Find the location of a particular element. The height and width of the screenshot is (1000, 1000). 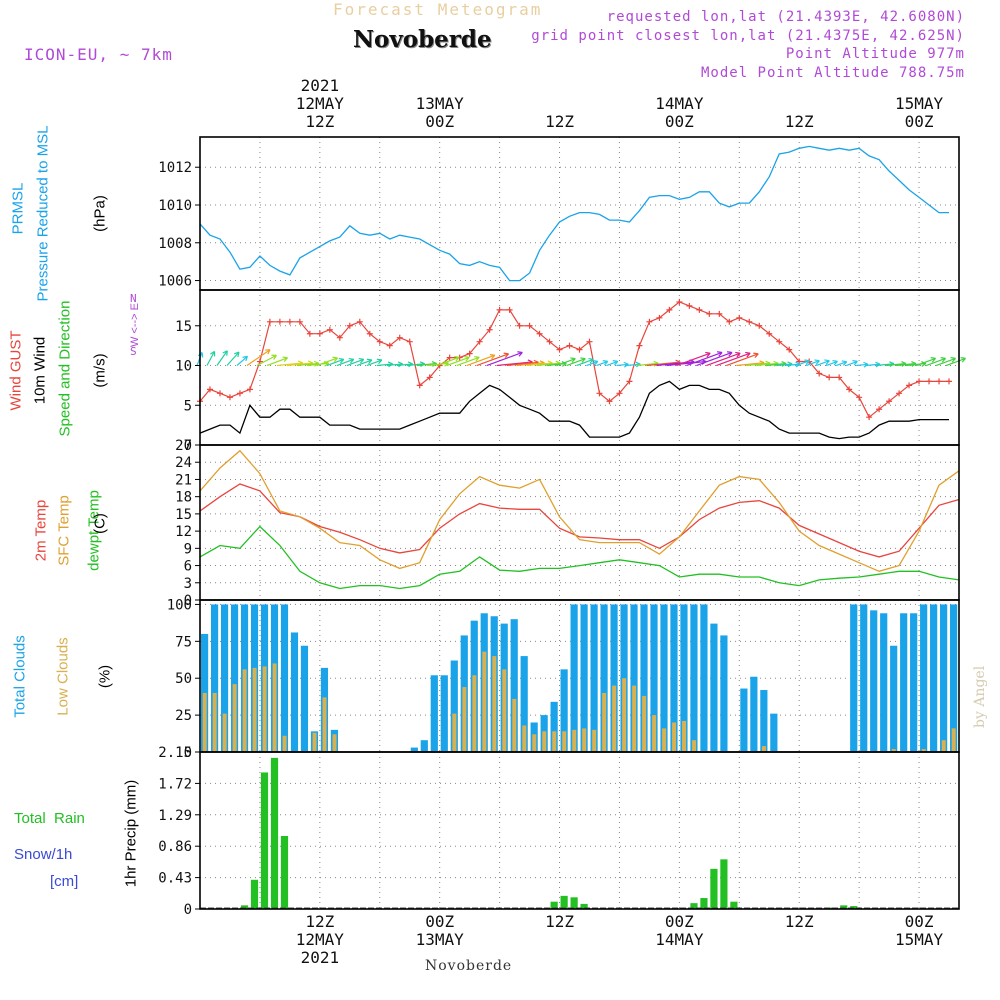

precip-y-tick-label: 0.43 is located at coordinates (175, 879).